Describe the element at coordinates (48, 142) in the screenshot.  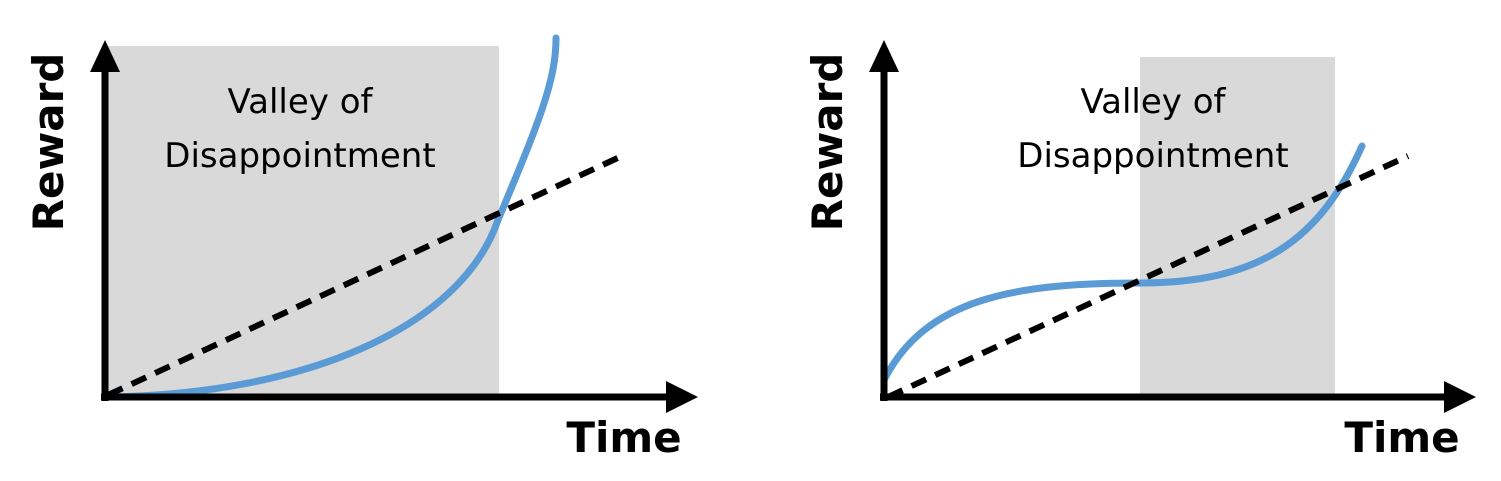
I see `left-y-axis-label: Reward` at that location.